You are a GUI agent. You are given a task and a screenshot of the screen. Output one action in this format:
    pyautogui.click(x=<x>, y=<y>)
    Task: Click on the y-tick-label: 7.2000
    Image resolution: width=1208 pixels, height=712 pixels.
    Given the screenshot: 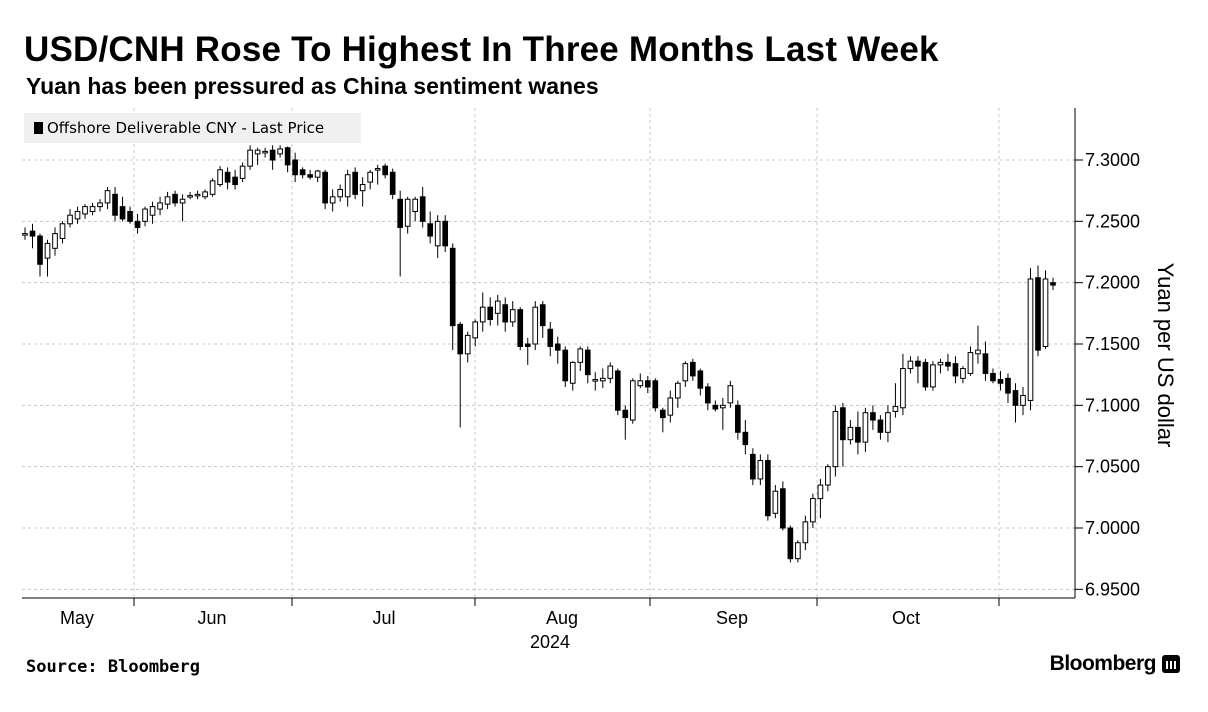 What is the action you would take?
    pyautogui.click(x=1112, y=283)
    